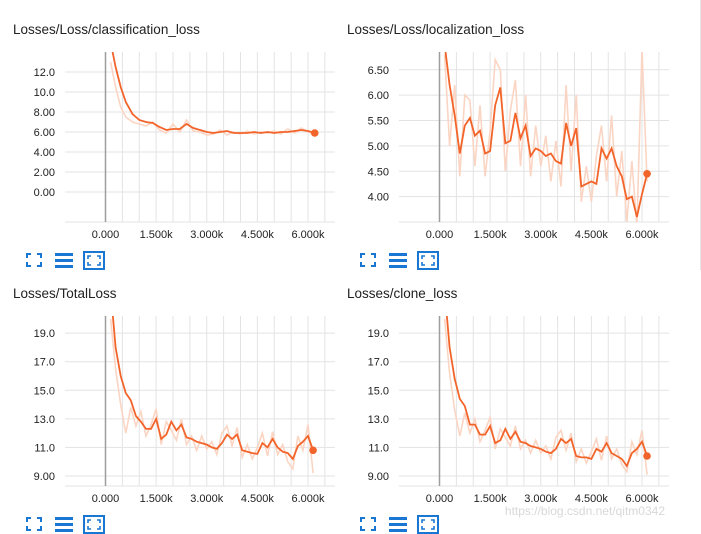 Image resolution: width=701 pixels, height=534 pixels. Describe the element at coordinates (44, 113) in the screenshot. I see `y-tick-label: 8.00` at that location.